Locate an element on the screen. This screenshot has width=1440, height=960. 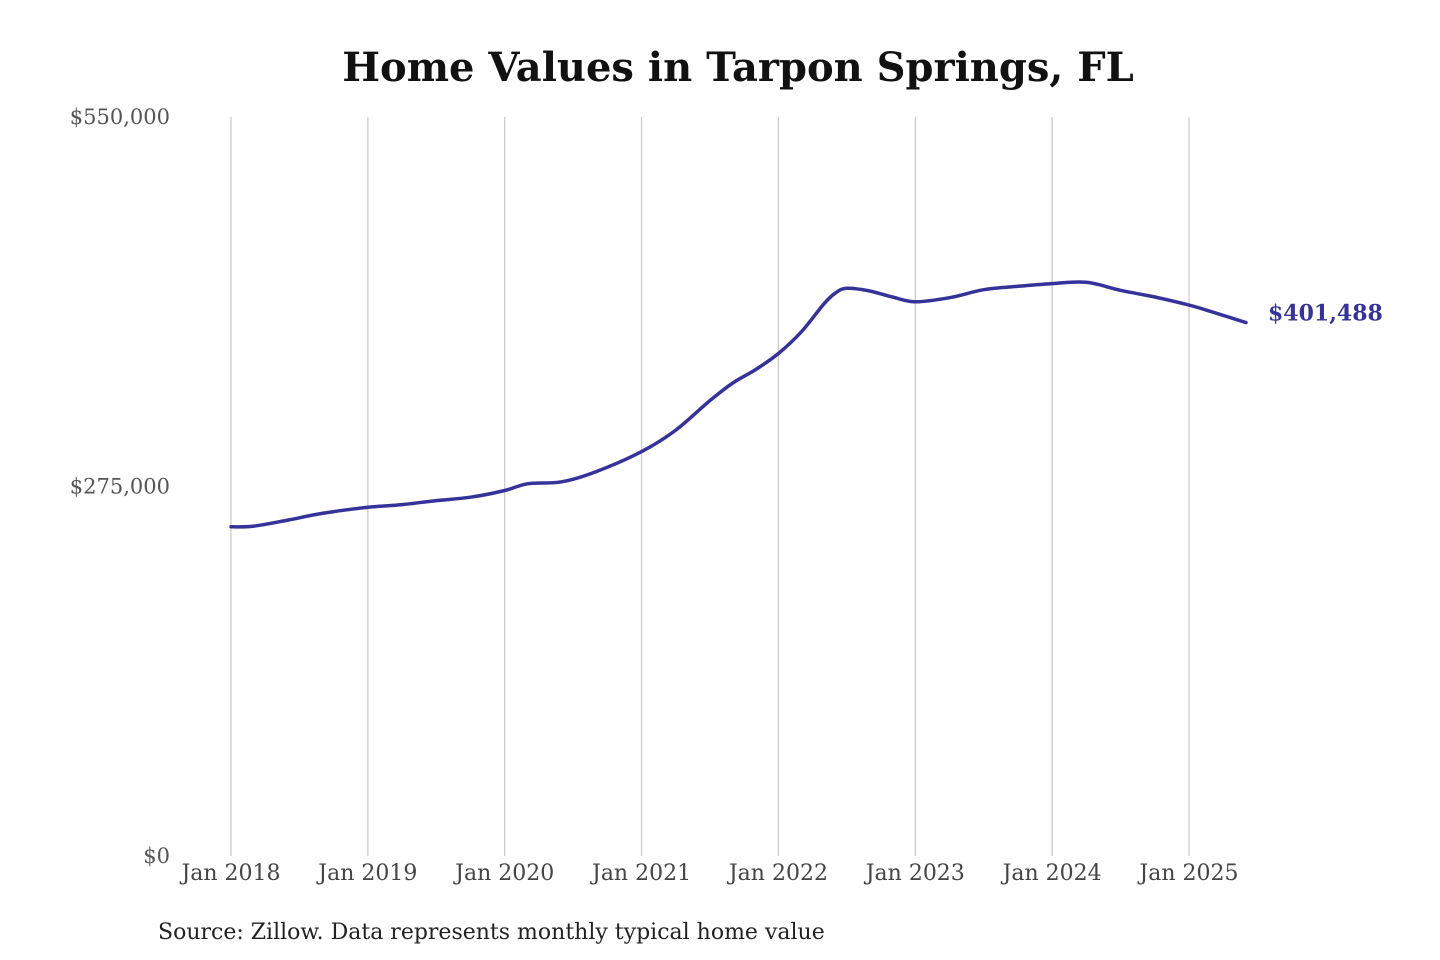
x-tick-label-2018-01: Jan 2018 is located at coordinates (229, 873).